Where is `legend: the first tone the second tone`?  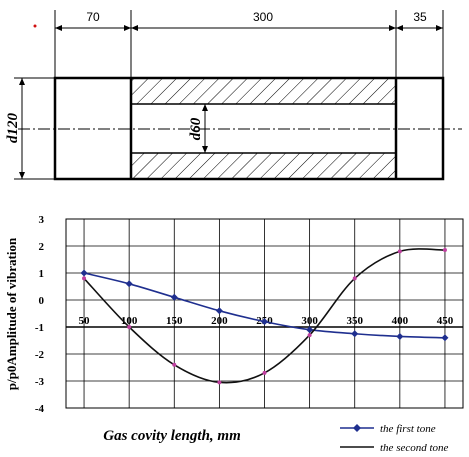 legend: the first tone the second tone is located at coordinates (394, 438).